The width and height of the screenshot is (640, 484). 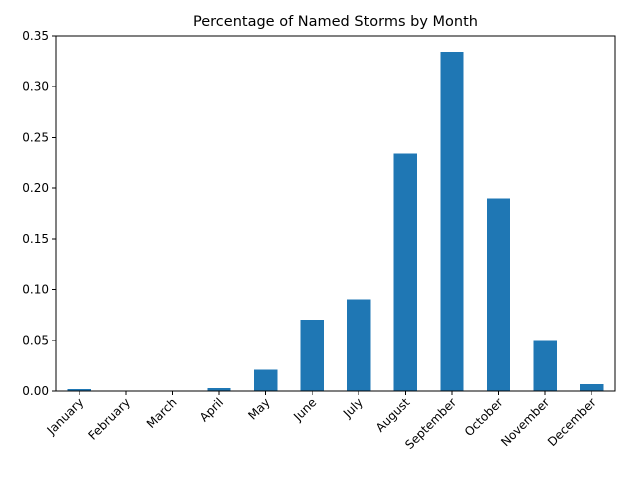 What do you see at coordinates (335, 22) in the screenshot?
I see `chart-title: Percentage of Named Storms by Month` at bounding box center [335, 22].